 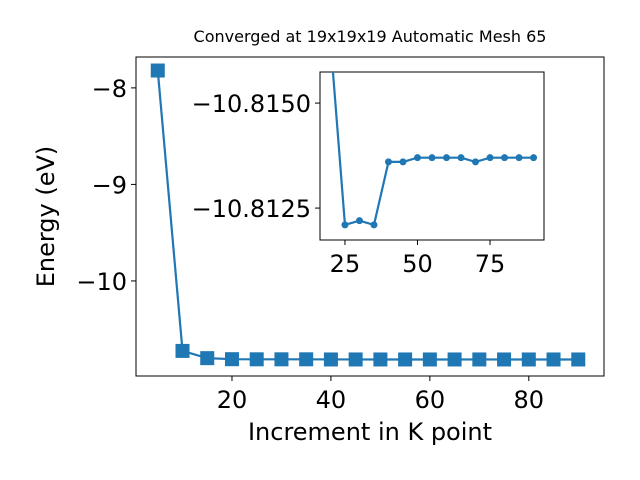 I want to click on x-axis-label: Increment in K point, so click(x=370, y=432).